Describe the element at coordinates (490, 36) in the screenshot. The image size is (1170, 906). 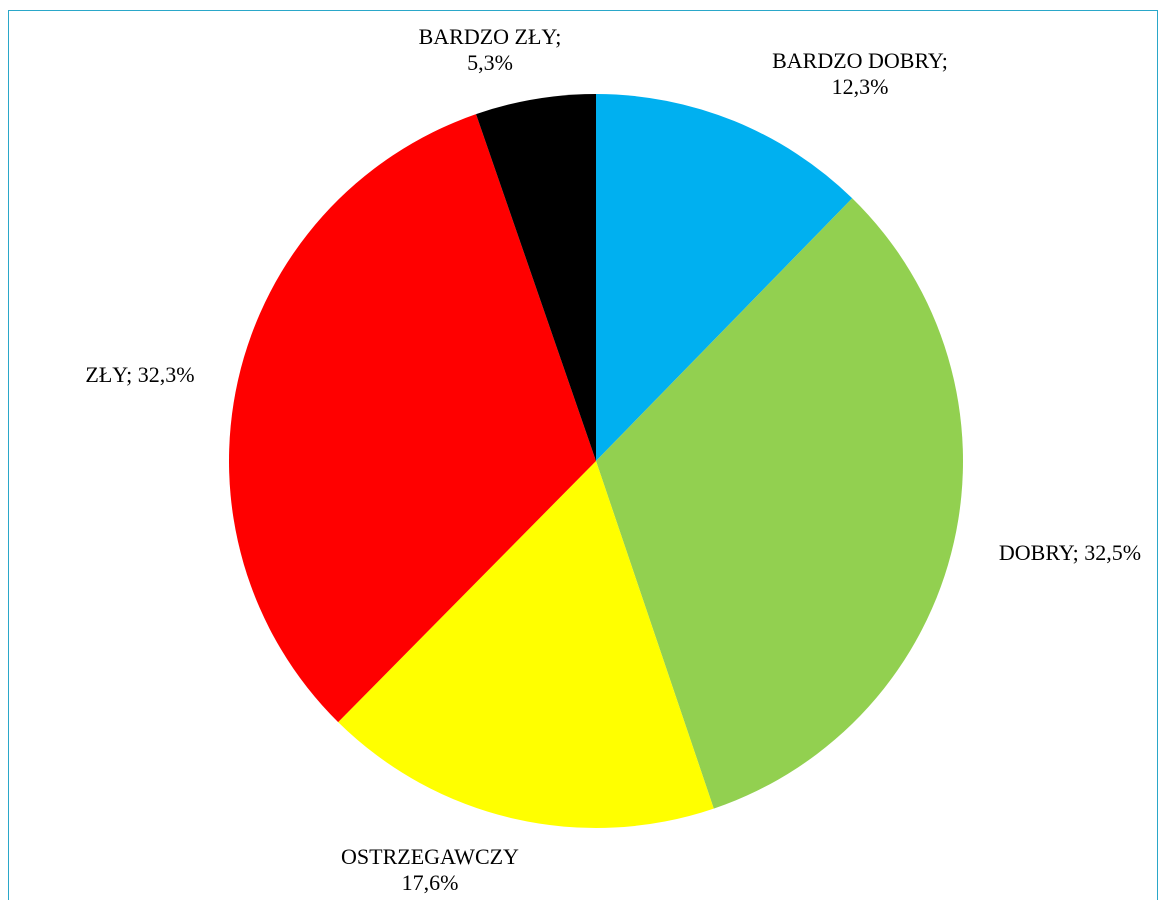
I see `label-bardzo-zly-name: BARDZO ZŁY;` at that location.